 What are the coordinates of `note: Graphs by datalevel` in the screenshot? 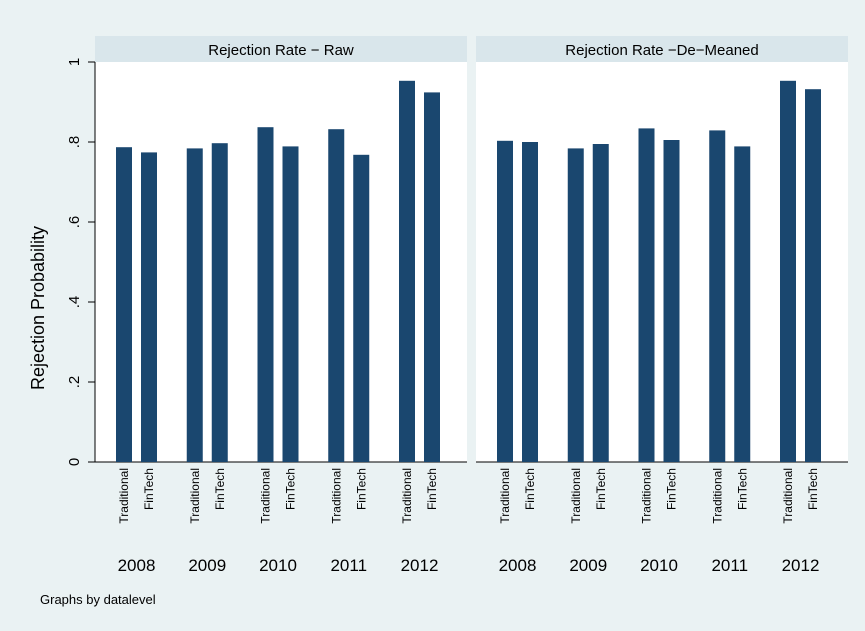 It's located at (98, 599).